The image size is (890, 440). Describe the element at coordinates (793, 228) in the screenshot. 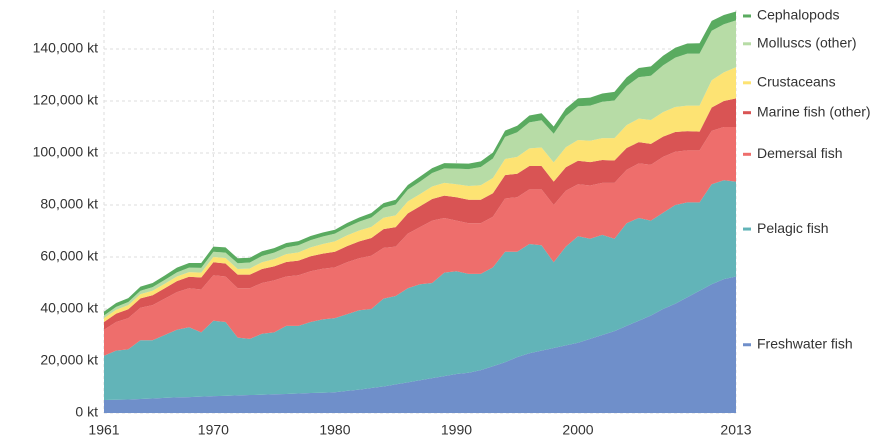

I see `legend-label: Pelagic fish` at that location.